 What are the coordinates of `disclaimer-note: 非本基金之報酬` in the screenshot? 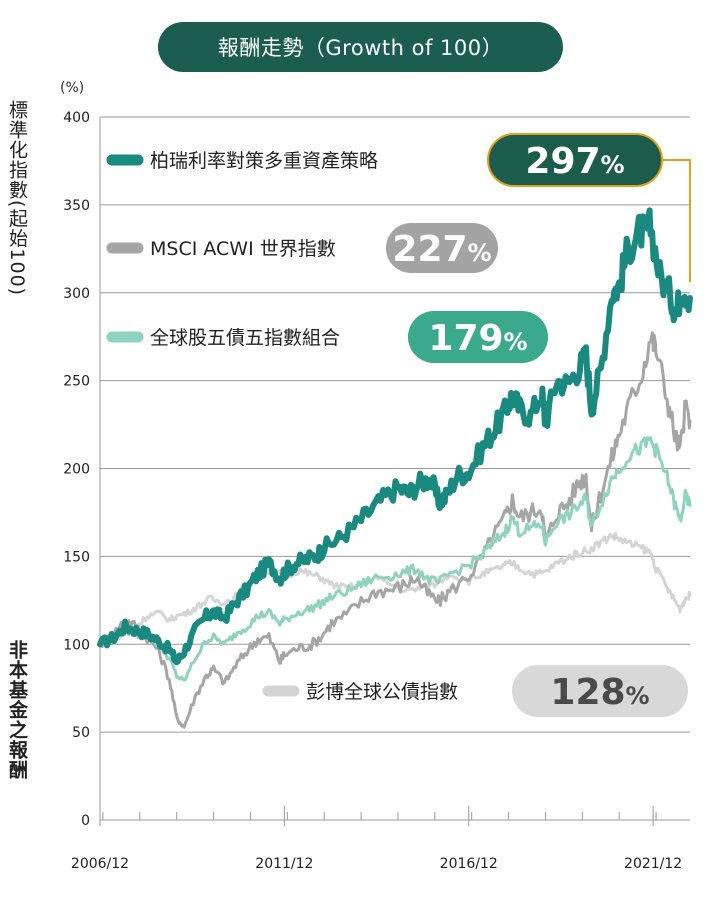 It's located at (17, 710).